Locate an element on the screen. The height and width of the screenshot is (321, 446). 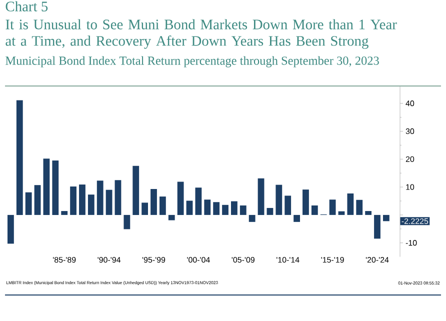
chart-title: It is Unusual to See Muni Bond Markets Down More than 1 Year at a Time, and Recovery After Down Years Has Been Strong is located at coordinates (201, 34).